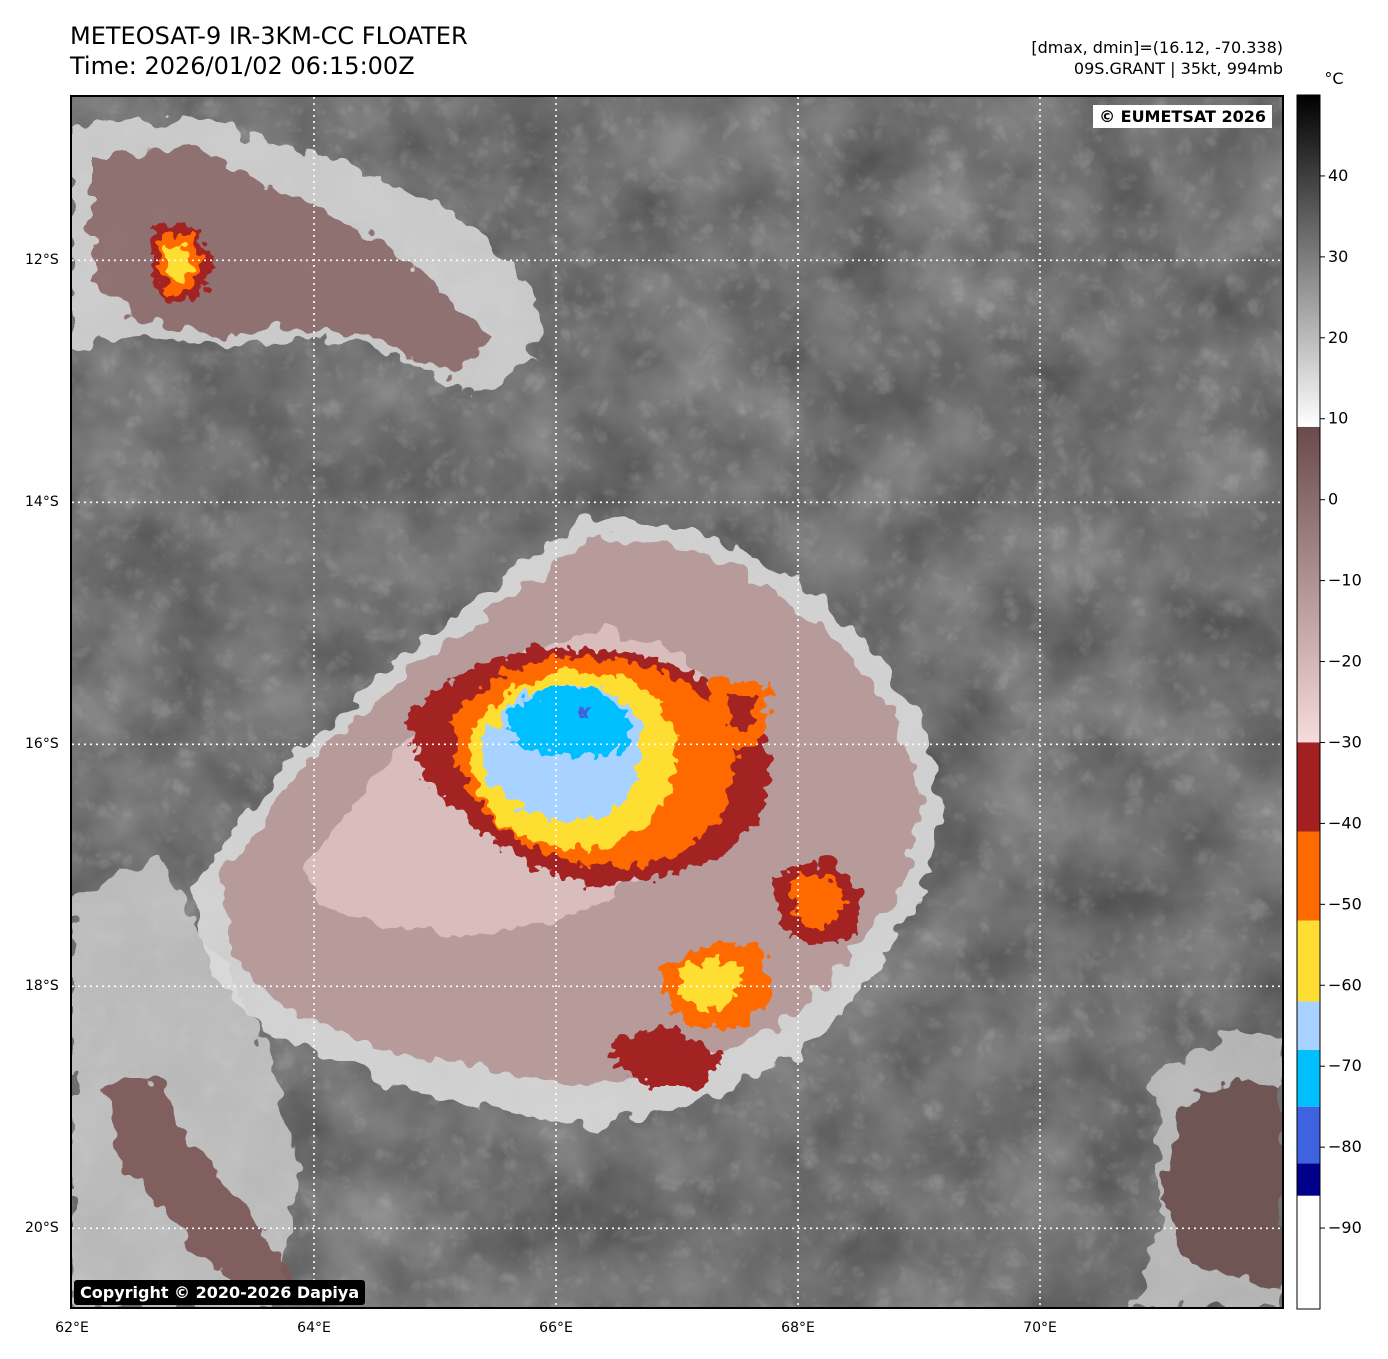  Describe the element at coordinates (1338, 175) in the screenshot. I see `colorbar-tick-label: 40` at that location.